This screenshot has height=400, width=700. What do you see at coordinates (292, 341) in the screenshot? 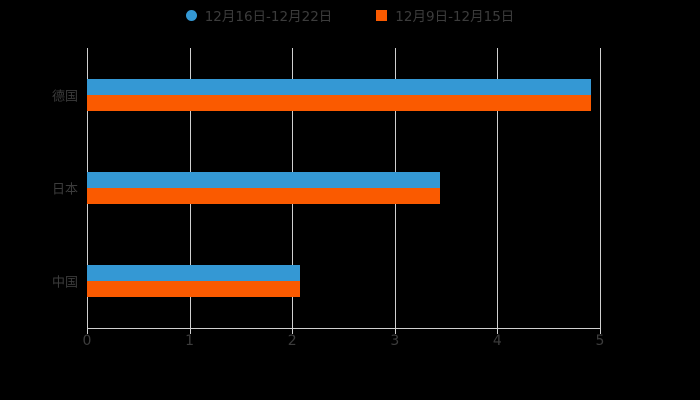
I see `x-axis-tick-label: 2` at bounding box center [292, 341].